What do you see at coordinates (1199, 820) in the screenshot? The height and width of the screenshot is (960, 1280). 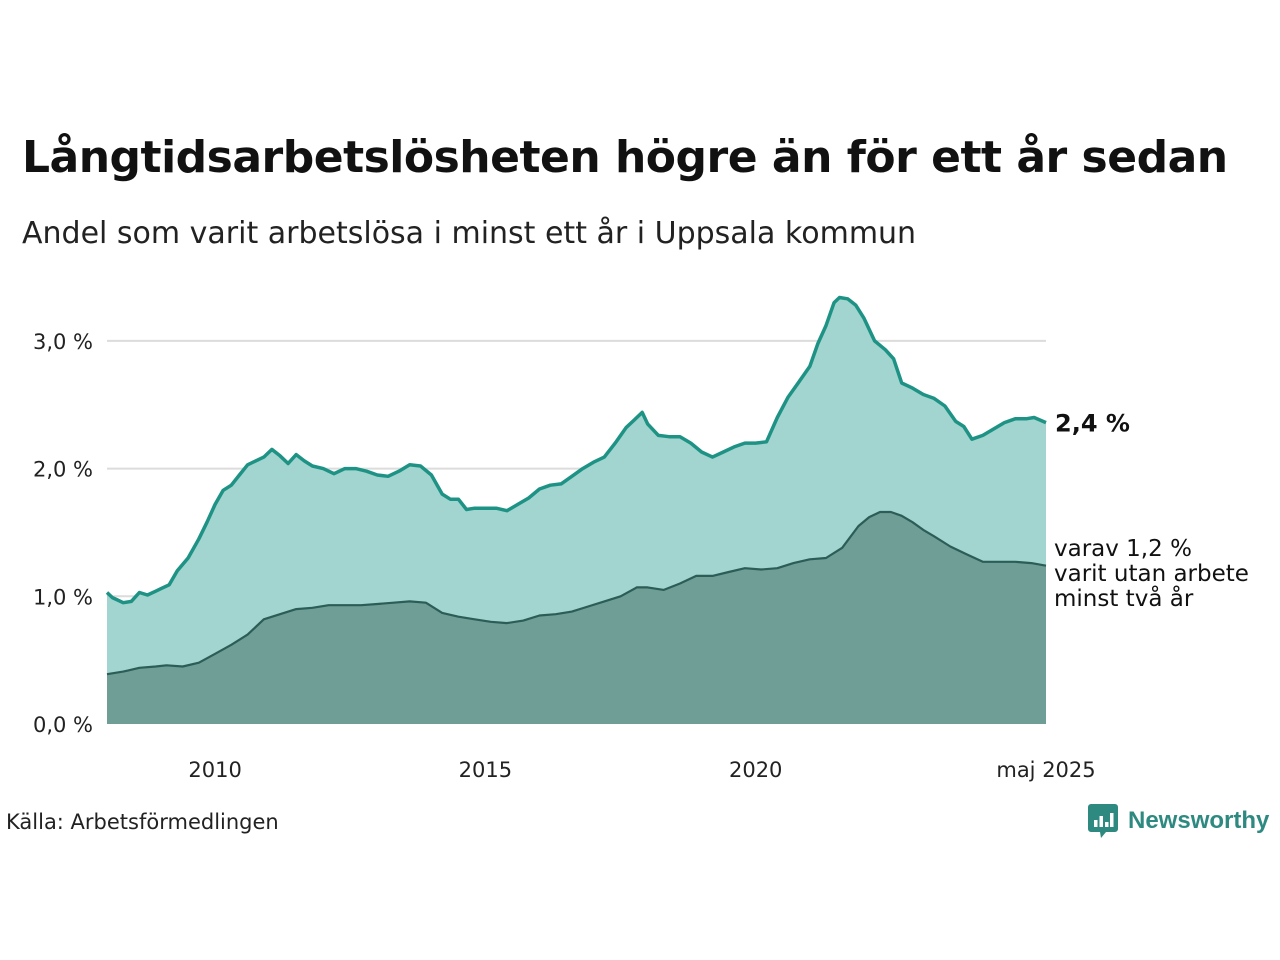 I see `brand-name: Newsworthy` at bounding box center [1199, 820].